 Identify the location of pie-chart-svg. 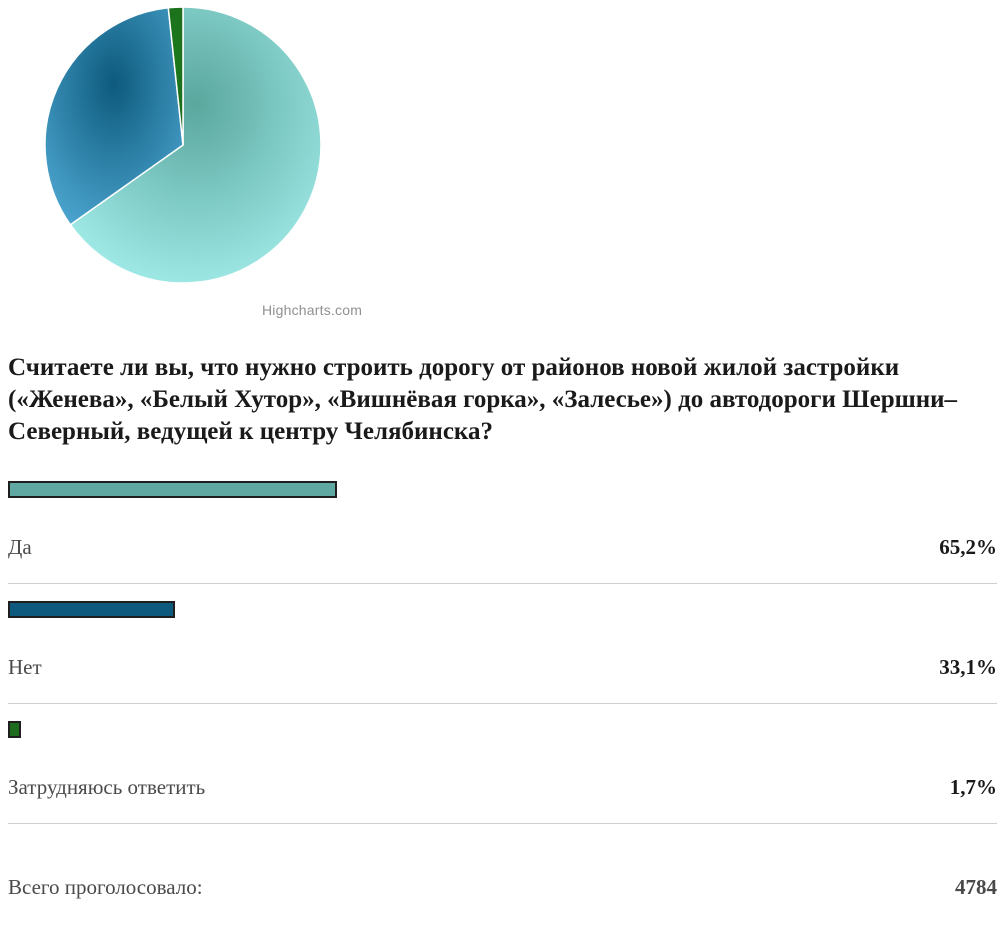
(183, 145).